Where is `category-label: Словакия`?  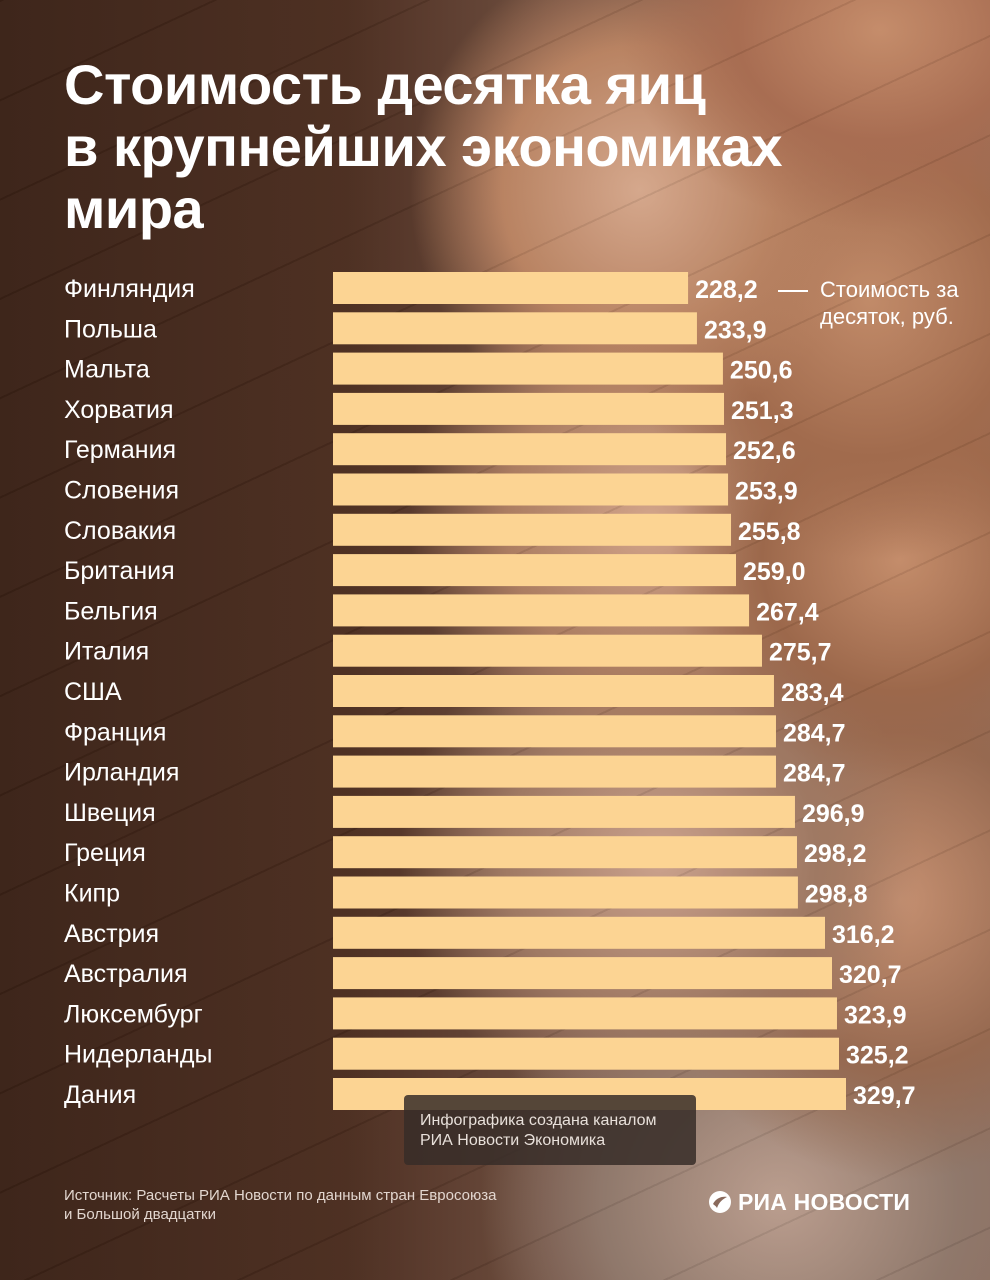 category-label: Словакия is located at coordinates (120, 531).